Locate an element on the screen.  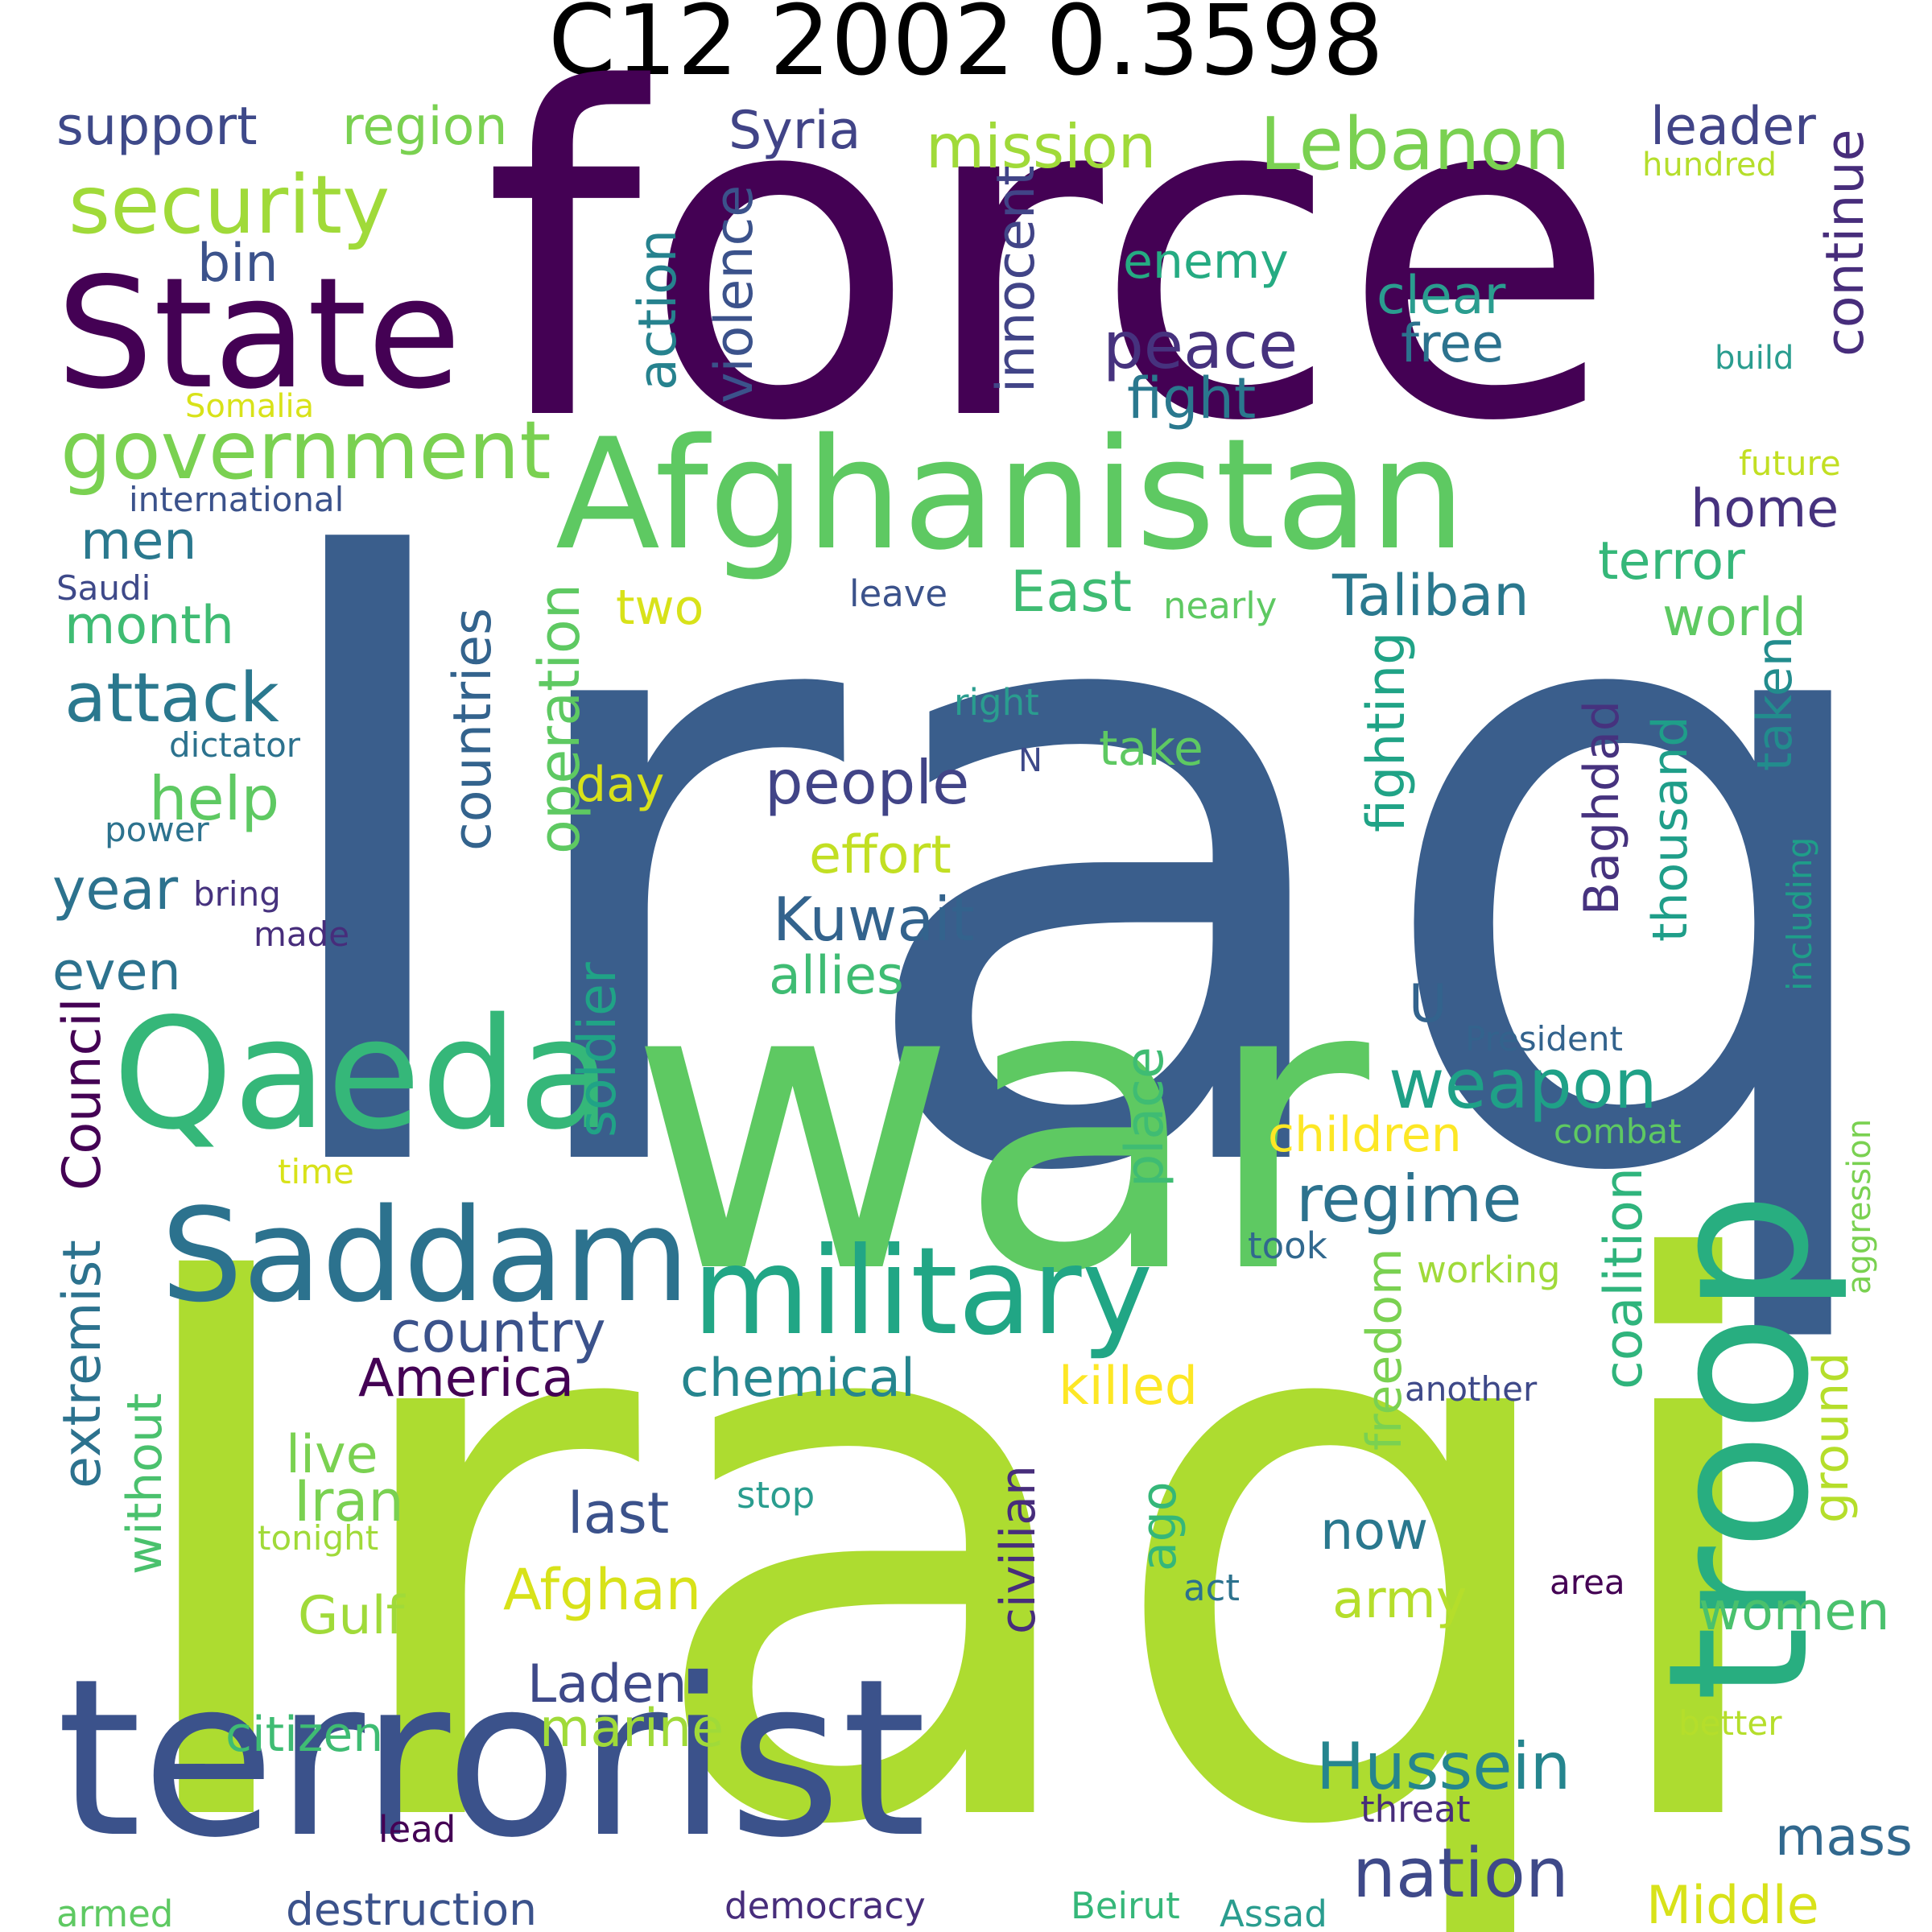
cloud-word-working: working is located at coordinates (1489, 1270).